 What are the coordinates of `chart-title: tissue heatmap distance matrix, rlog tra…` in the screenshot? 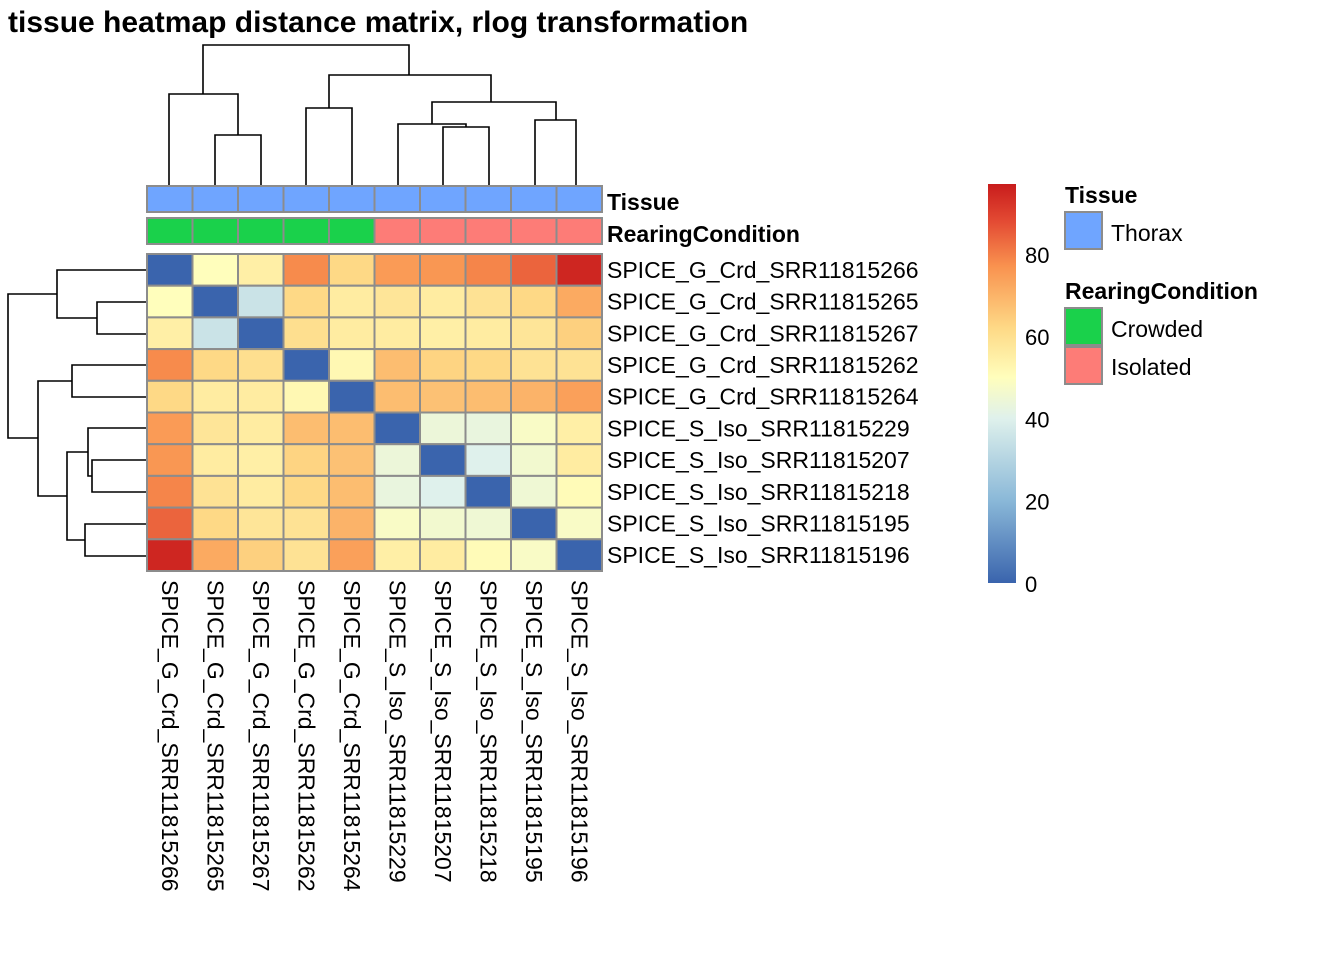 It's located at (378, 22).